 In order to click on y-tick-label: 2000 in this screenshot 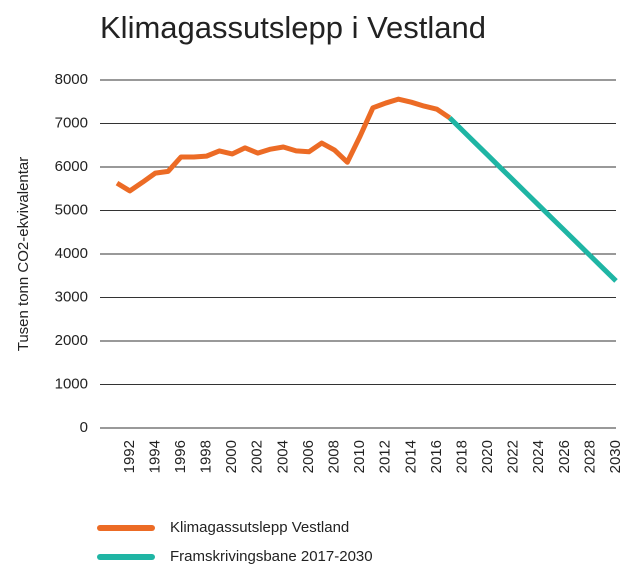, I will do `click(71, 340)`.